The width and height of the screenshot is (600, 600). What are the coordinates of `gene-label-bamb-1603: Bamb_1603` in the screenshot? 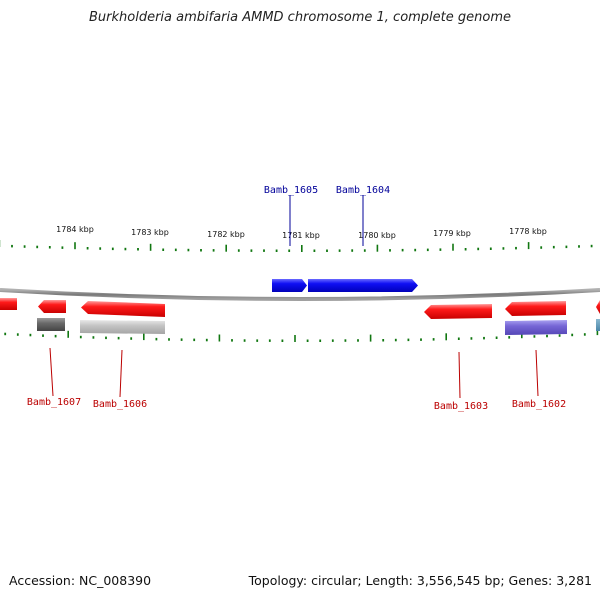 It's located at (461, 406).